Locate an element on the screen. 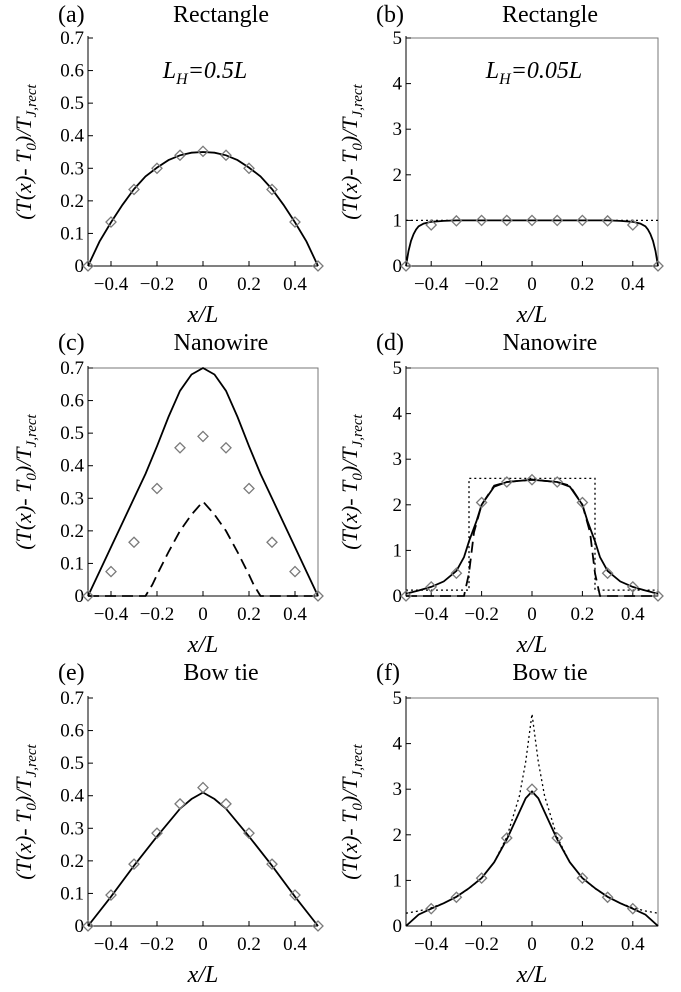 This screenshot has height=992, width=681. y-tick-label: 1 is located at coordinates (398, 550).